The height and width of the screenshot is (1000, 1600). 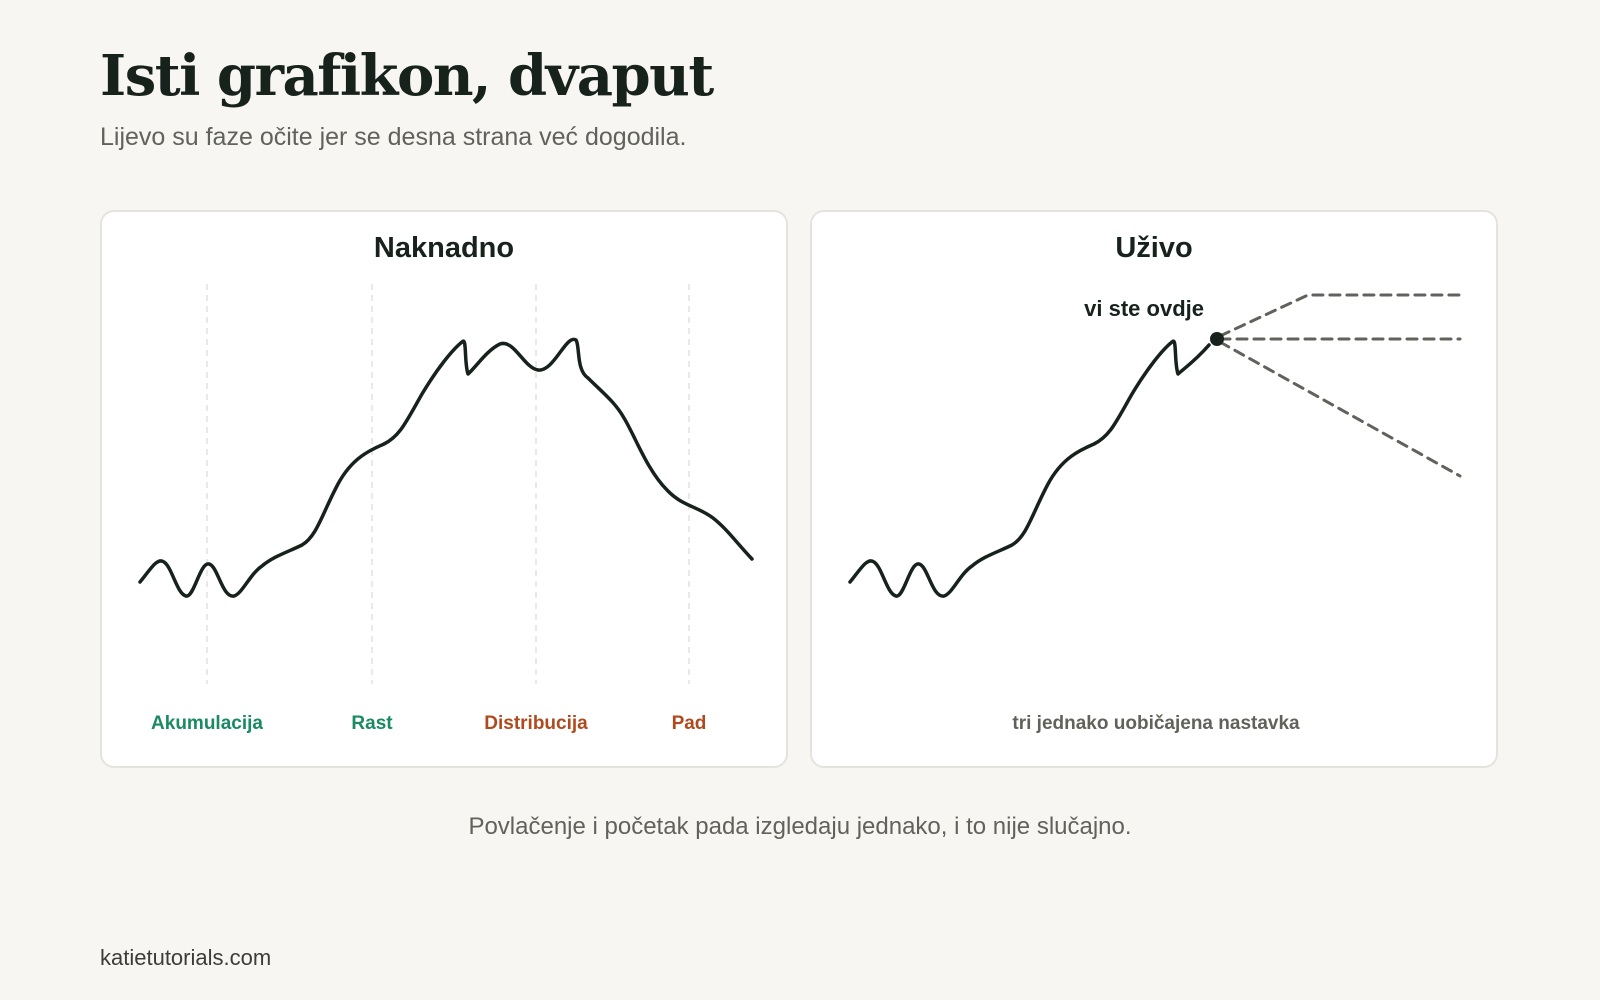 I want to click on current-position-marker, so click(x=1217, y=339).